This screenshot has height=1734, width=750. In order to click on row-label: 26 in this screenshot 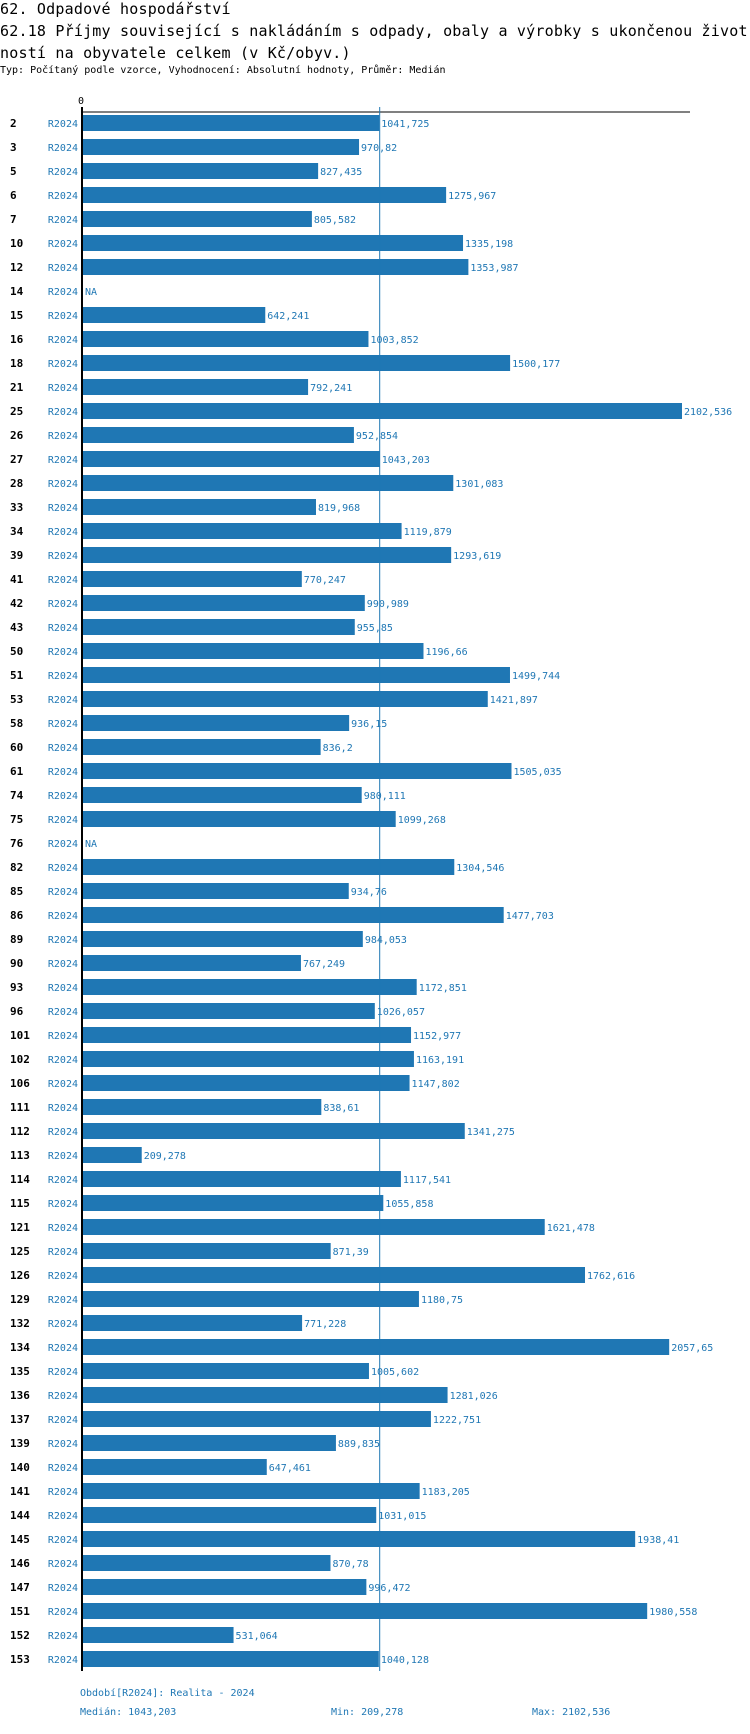, I will do `click(17, 435)`.